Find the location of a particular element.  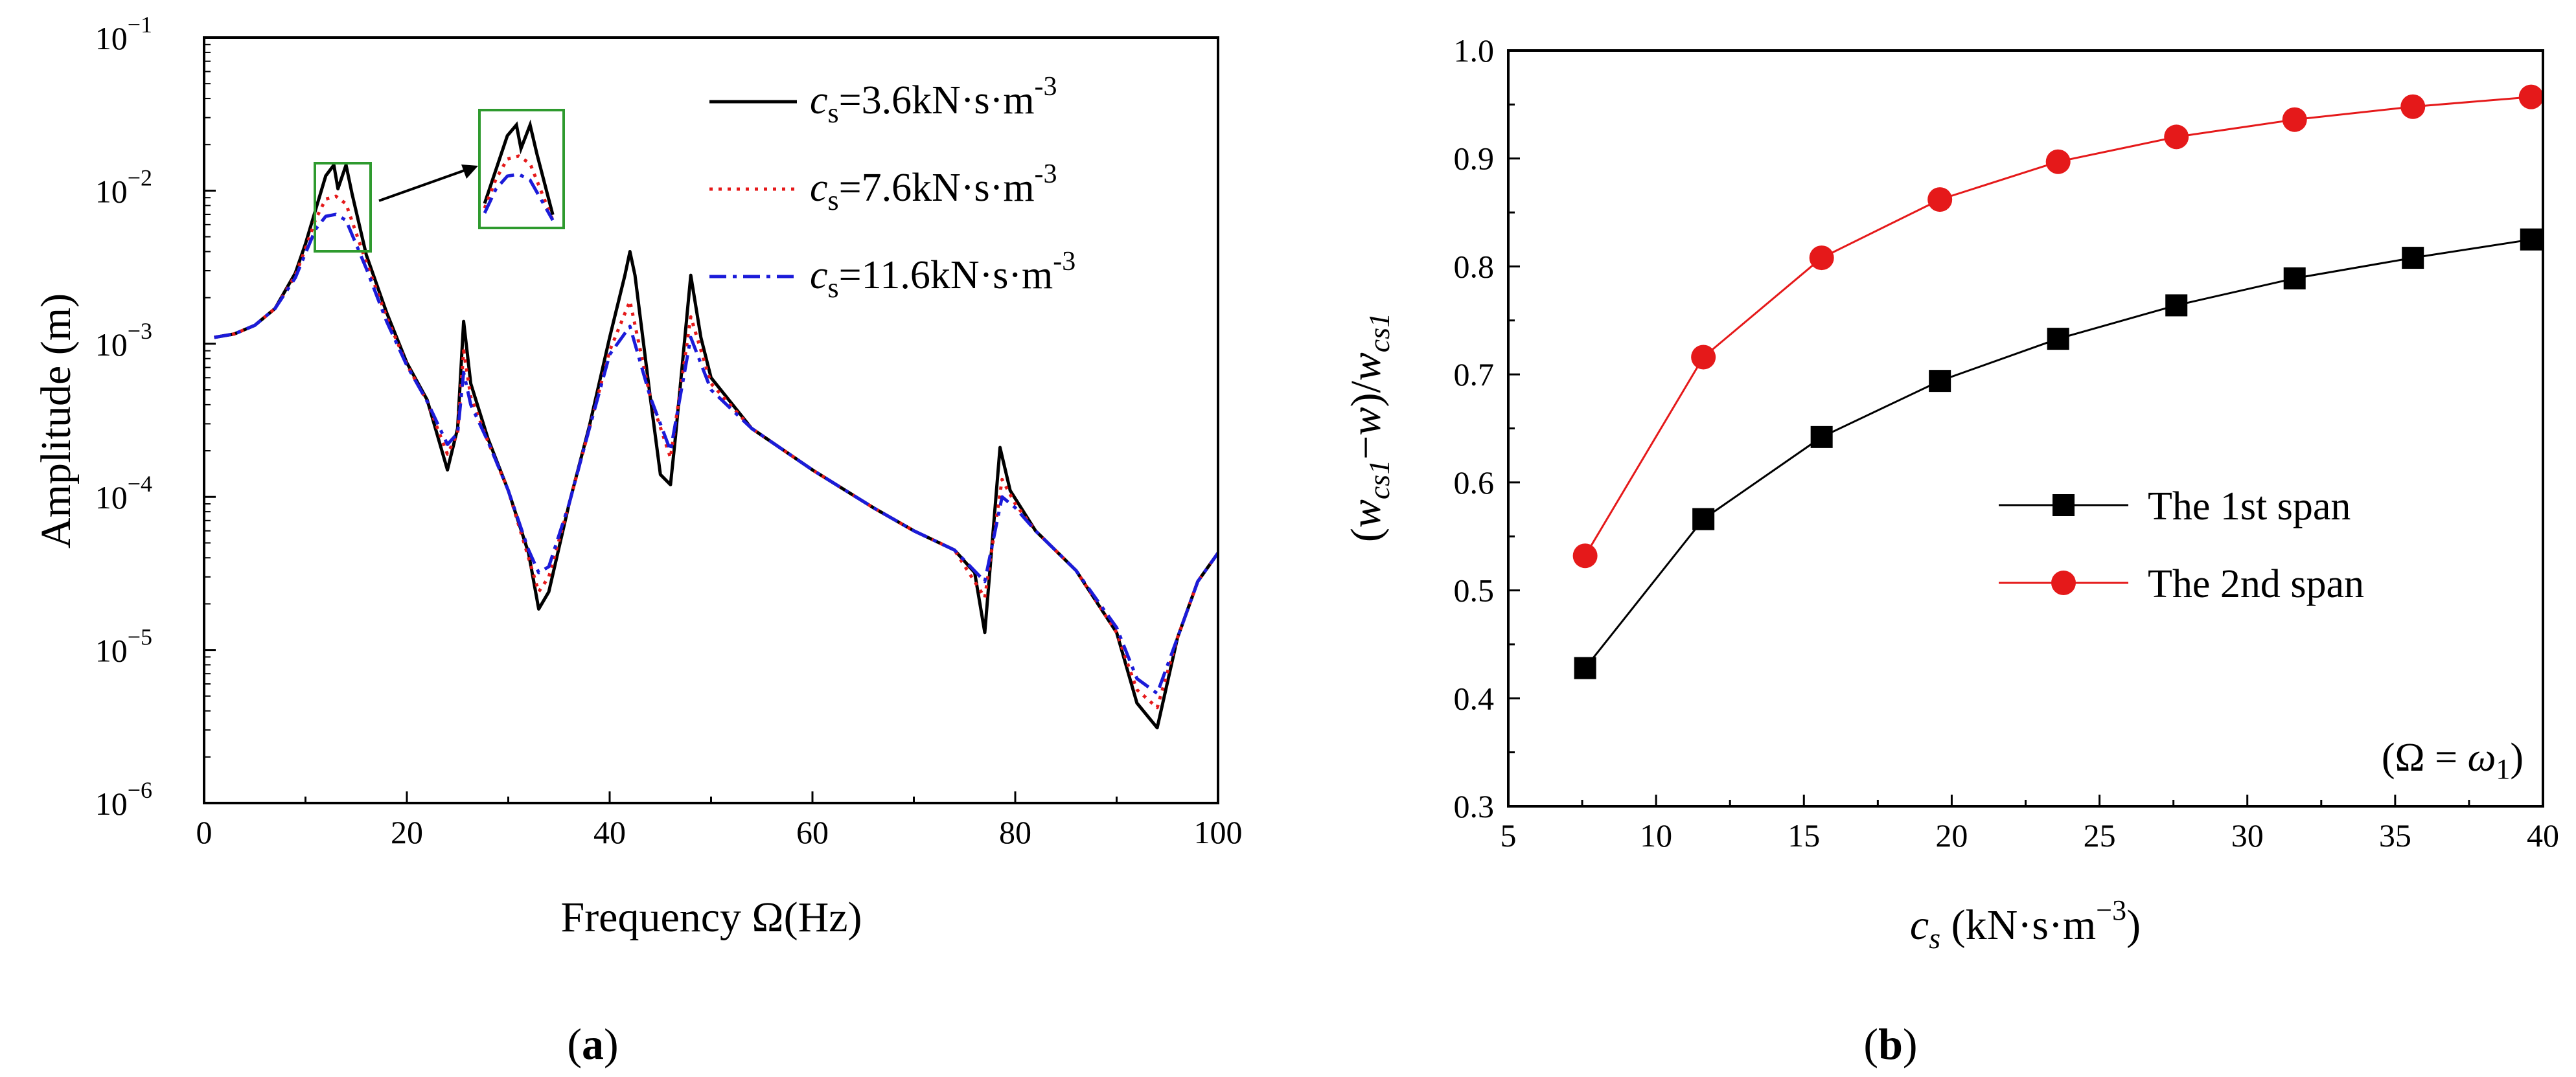

panel-a-legend-label-1: cs=3.6kN·s·m-3 is located at coordinates (933, 101).